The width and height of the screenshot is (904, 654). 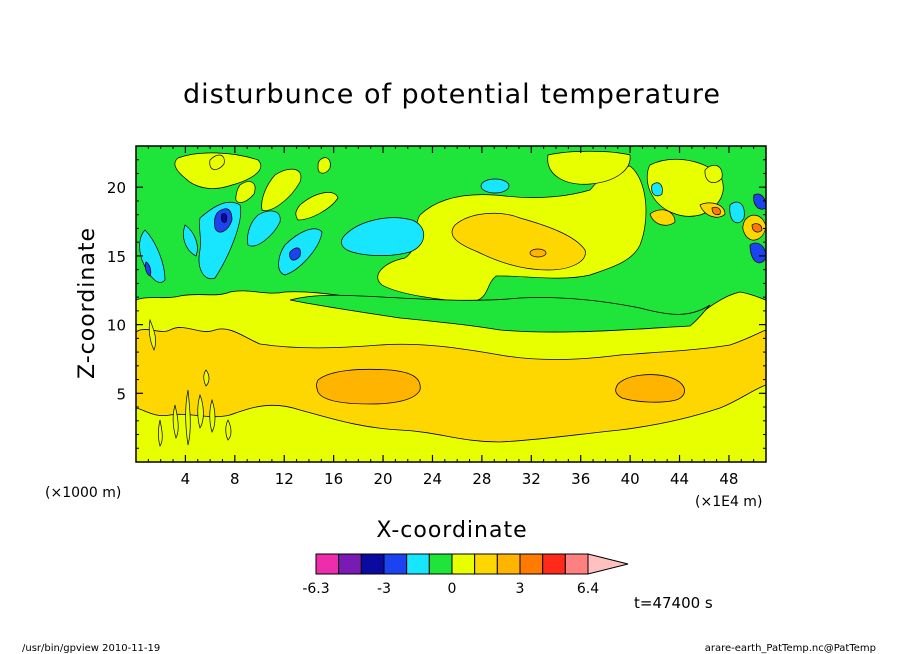 What do you see at coordinates (451, 385) in the screenshot?
I see `region-warm-layer` at bounding box center [451, 385].